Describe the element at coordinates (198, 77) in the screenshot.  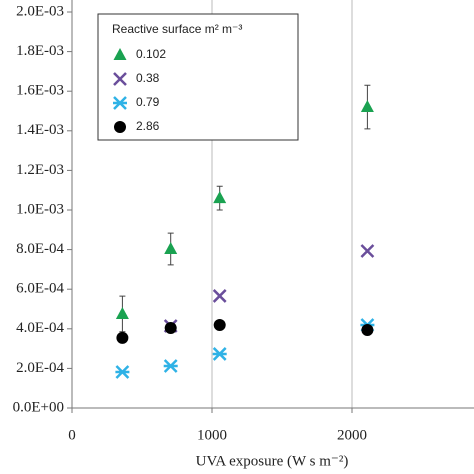
I see `legend-box` at that location.